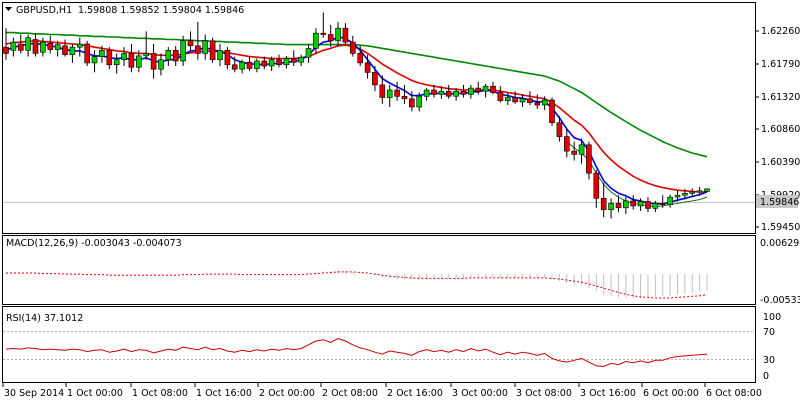 This screenshot has width=800, height=400. Describe the element at coordinates (780, 31) in the screenshot. I see `price-tick: 1.62260` at that location.